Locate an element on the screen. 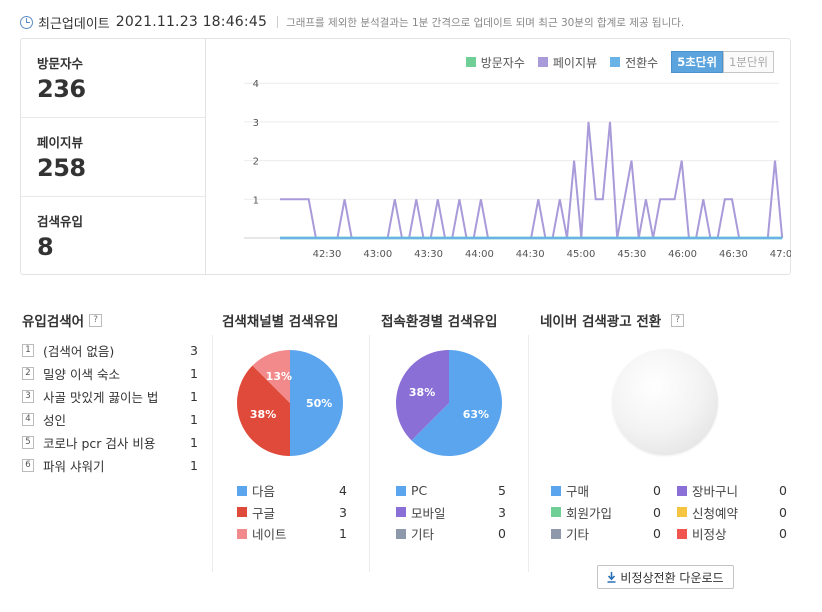  keyword-rank: 4 is located at coordinates (28, 419).